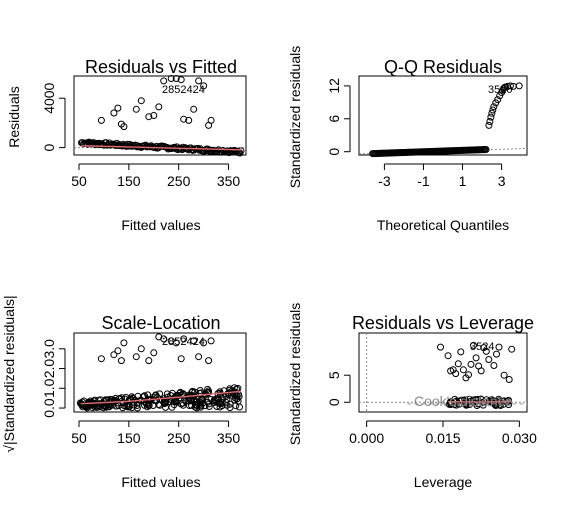 This screenshot has width=565, height=513. What do you see at coordinates (49, 388) in the screenshot?
I see `y-tick-label: 1.0` at bounding box center [49, 388].